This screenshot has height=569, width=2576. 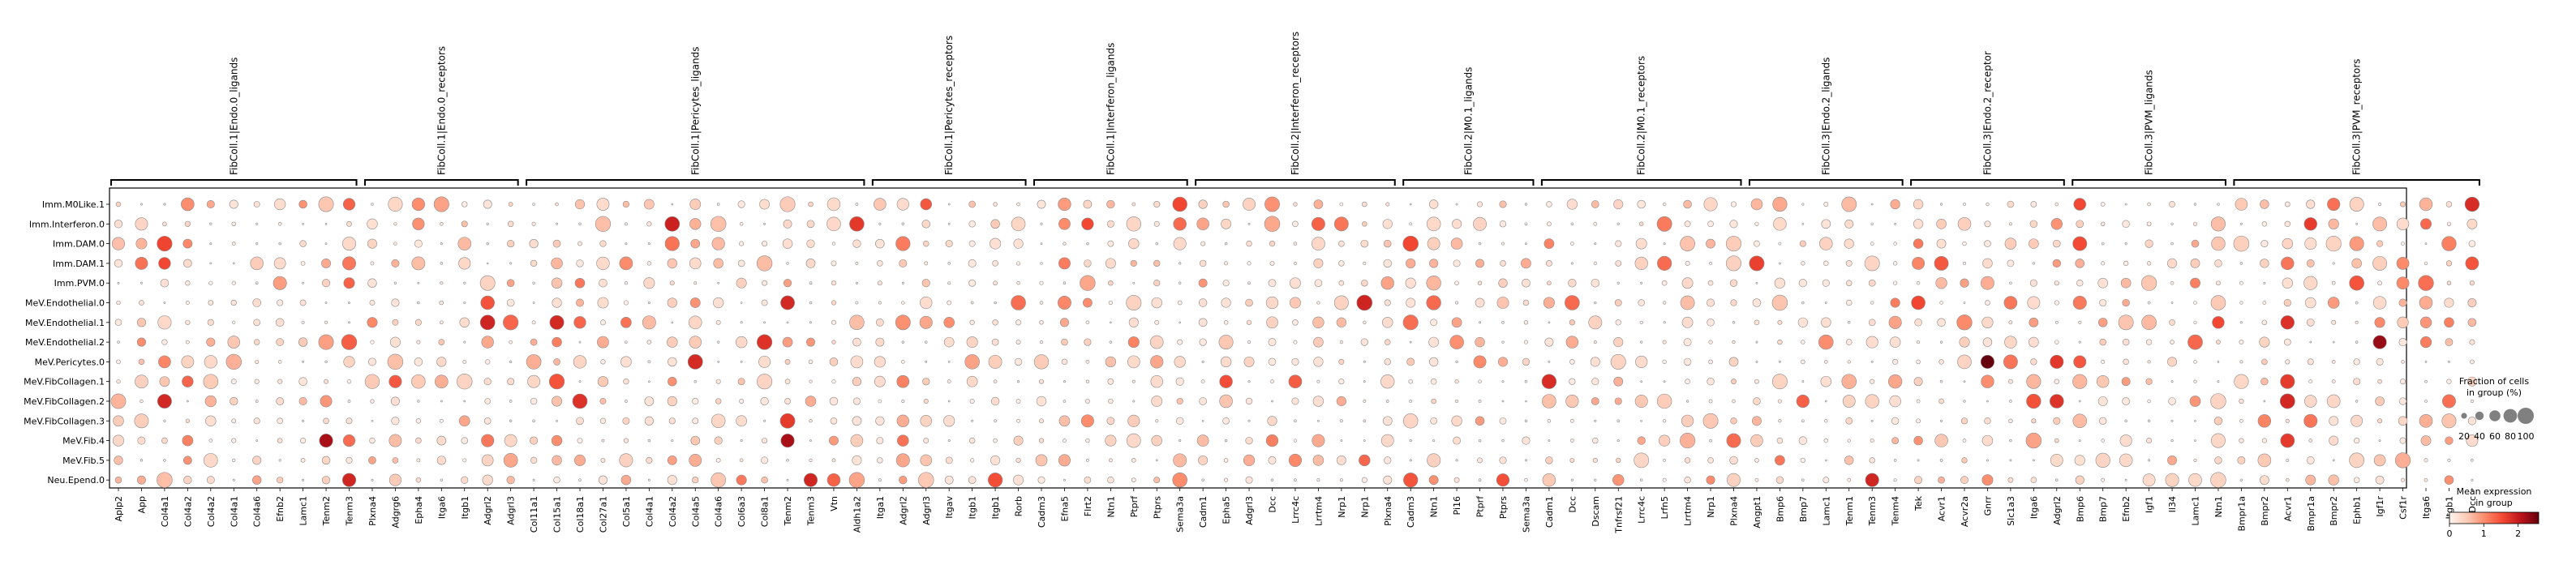 What do you see at coordinates (2311, 514) in the screenshot?
I see `gene-label: Bmpr1a` at bounding box center [2311, 514].